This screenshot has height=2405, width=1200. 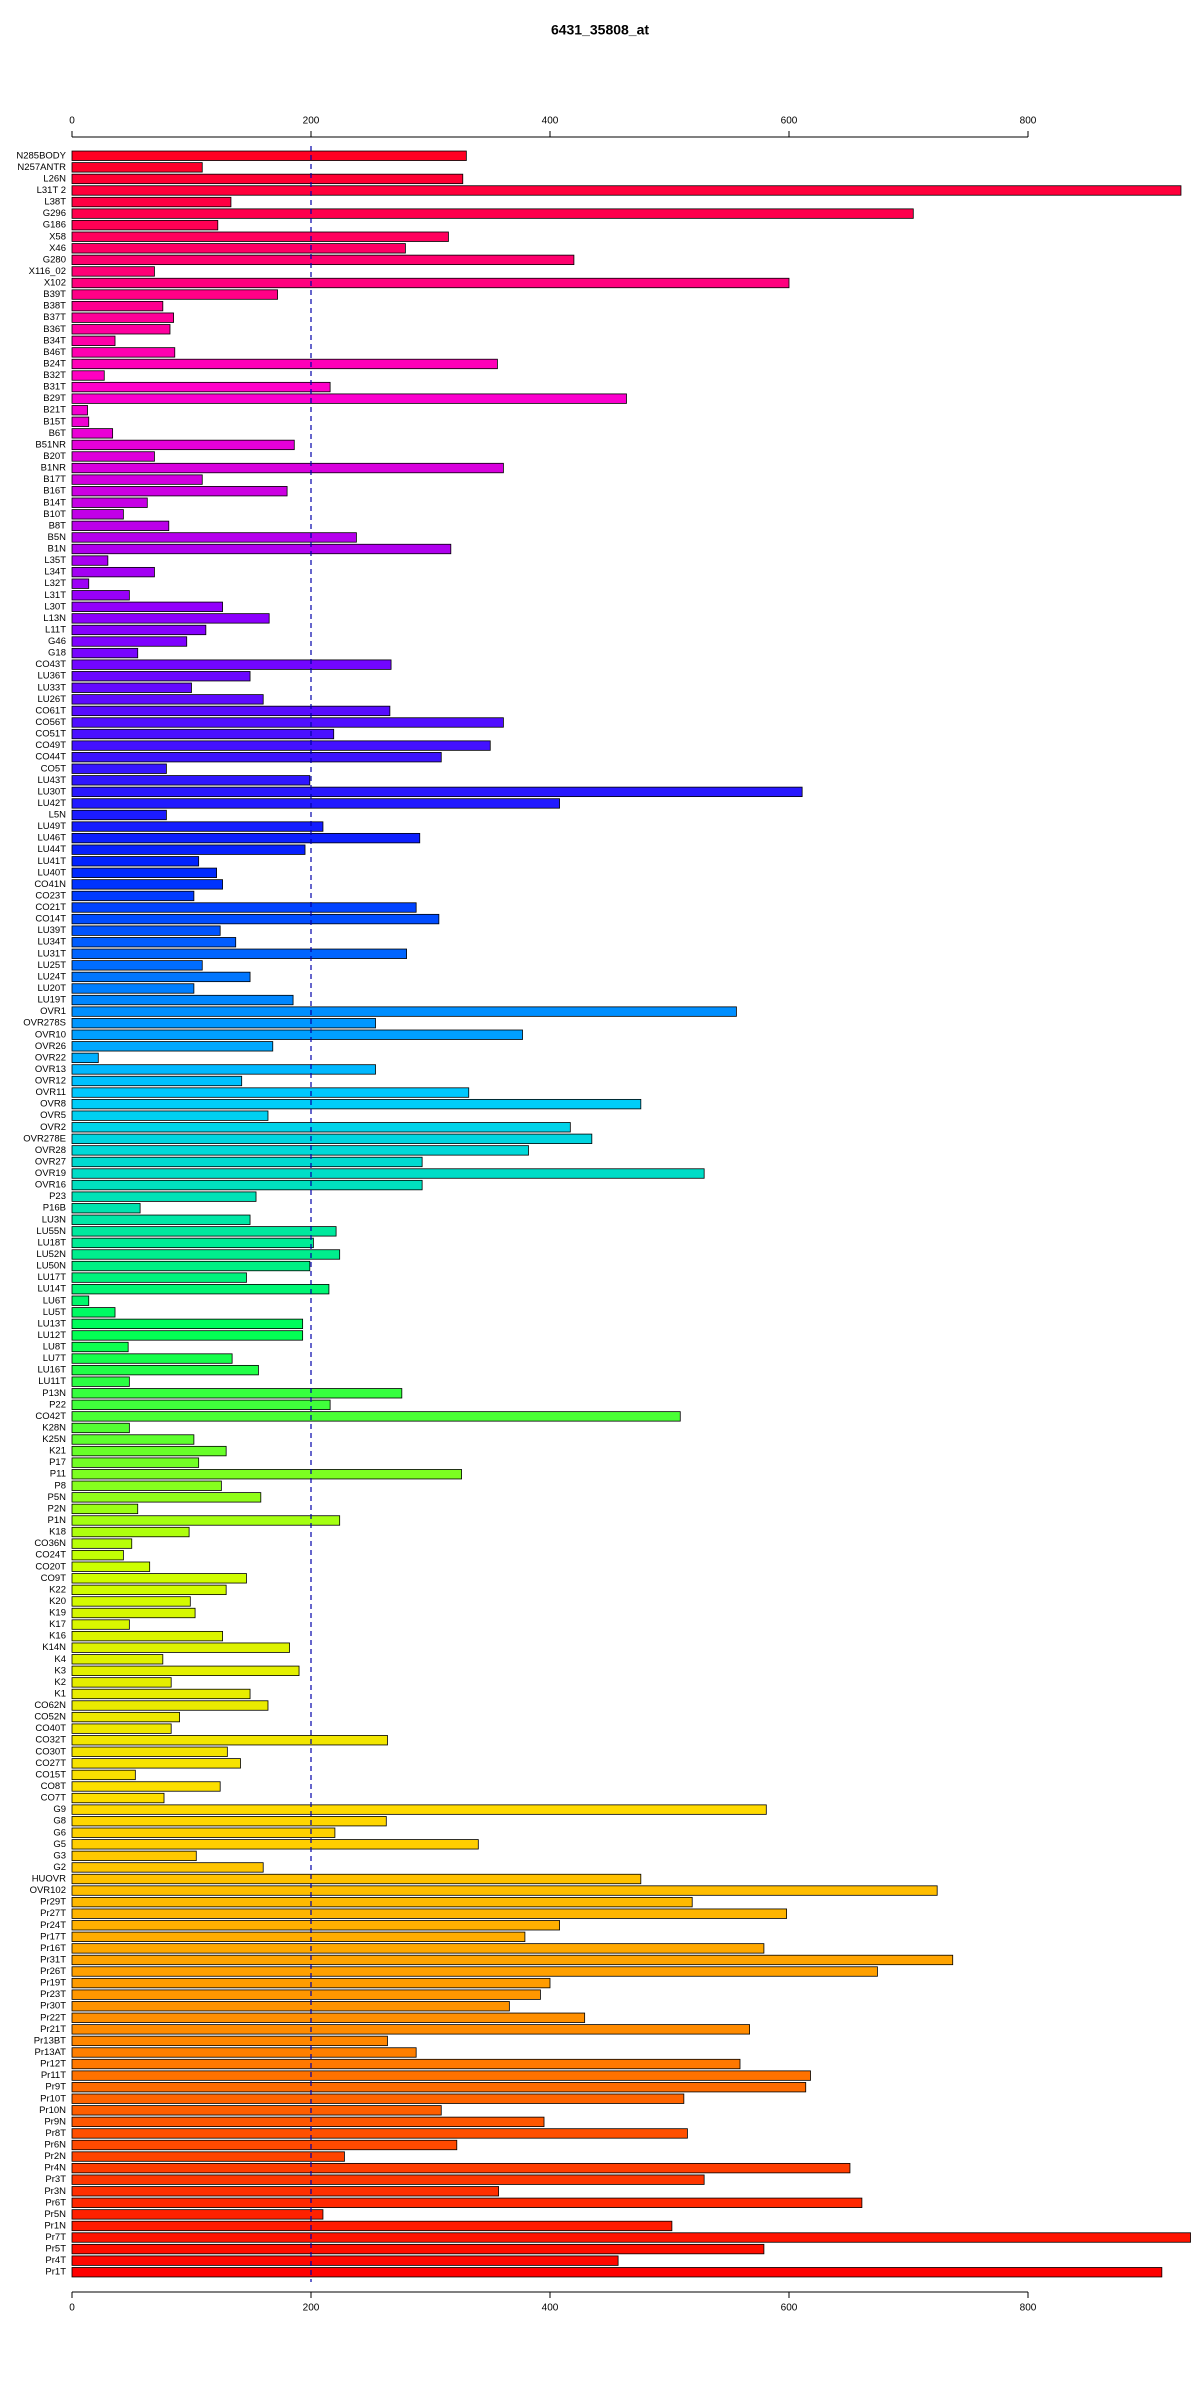 I want to click on y-tick-label: LU52N, so click(x=51, y=1254).